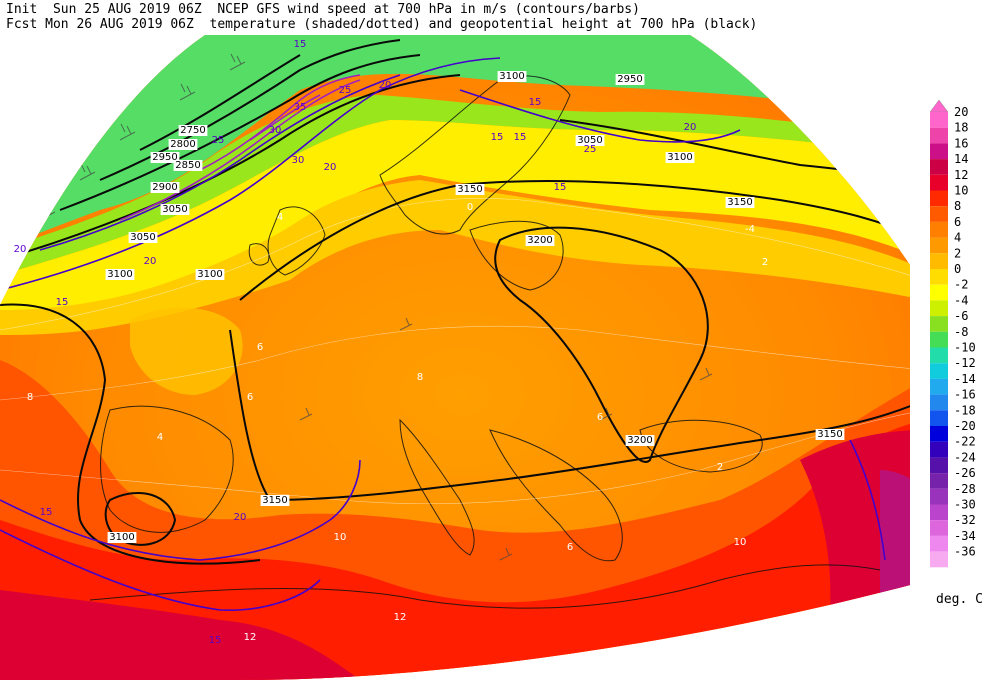 The width and height of the screenshot is (1000, 680). I want to click on wind-contour-north-scand, so click(600, 116).